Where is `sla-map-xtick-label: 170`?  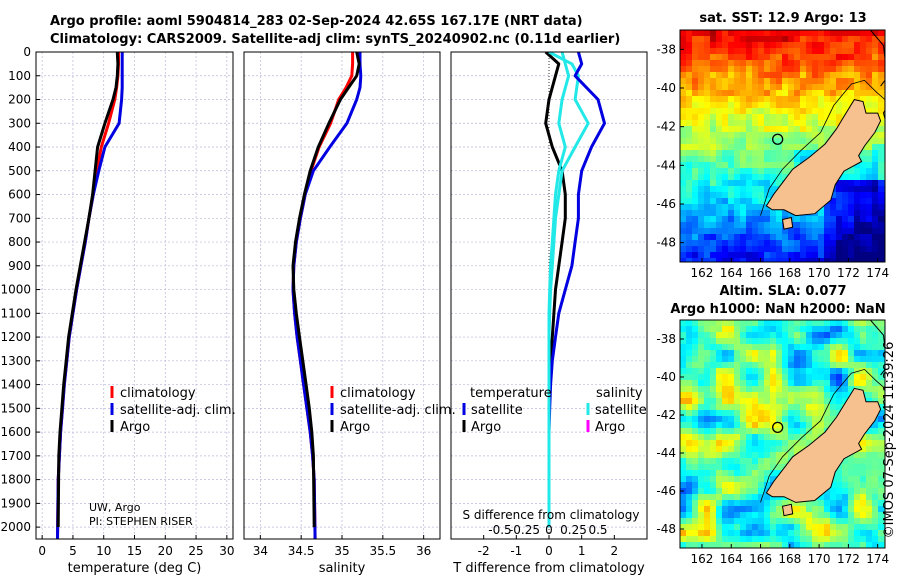 sla-map-xtick-label: 170 is located at coordinates (819, 559).